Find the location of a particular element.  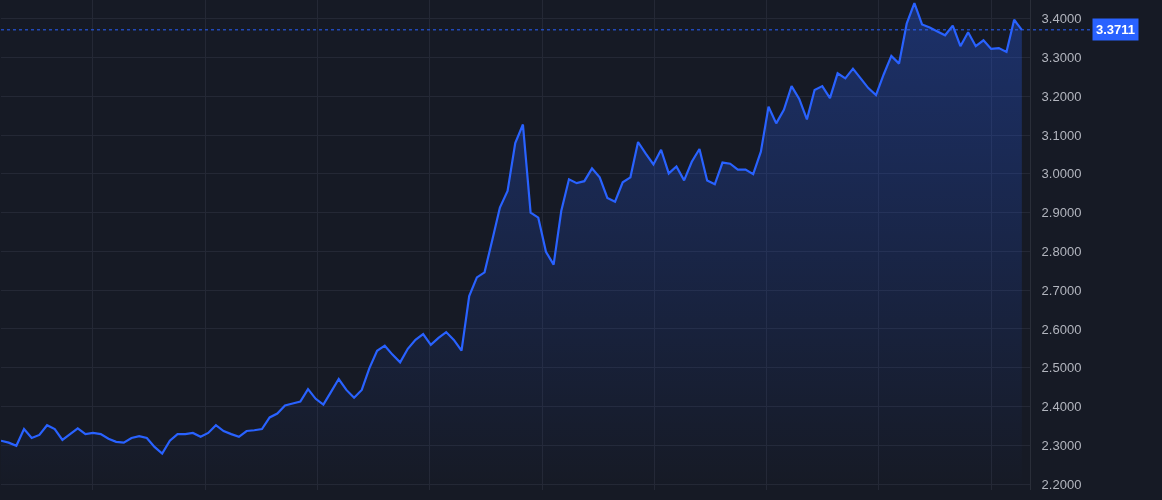

y-tick-label: 3.4000 is located at coordinates (1061, 19).